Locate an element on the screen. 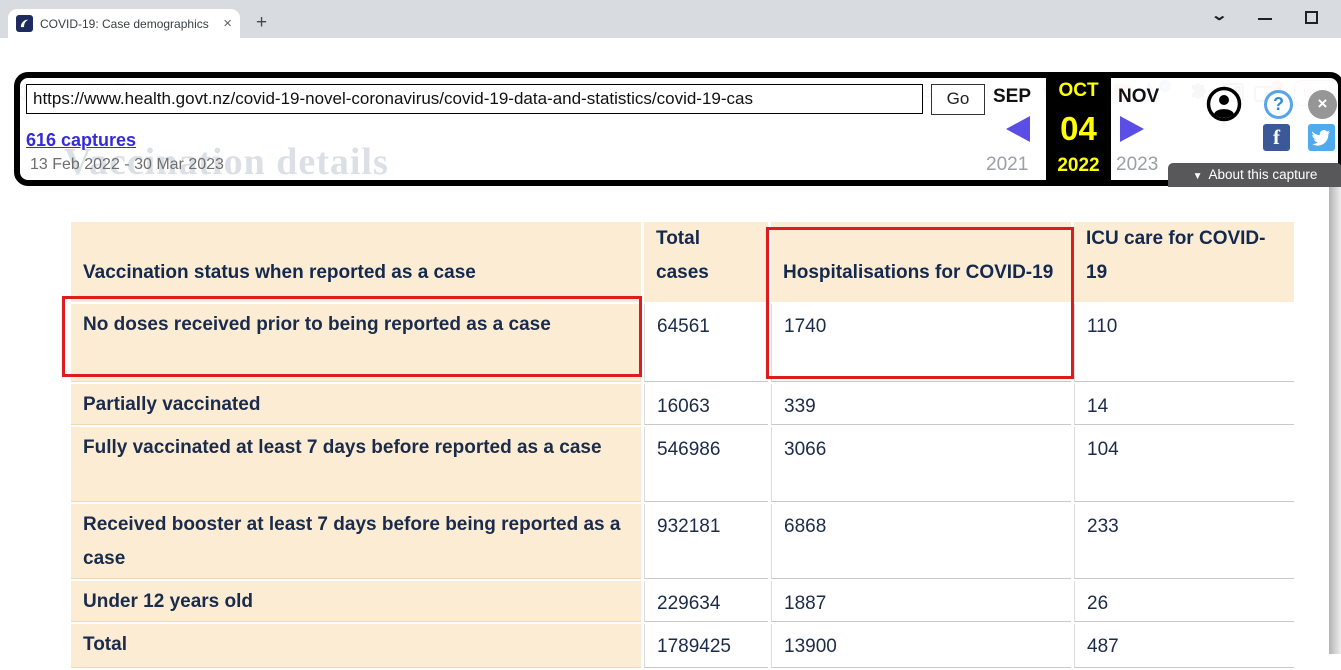 This screenshot has width=1341, height=670. icu-value: 487 is located at coordinates (1184, 646).